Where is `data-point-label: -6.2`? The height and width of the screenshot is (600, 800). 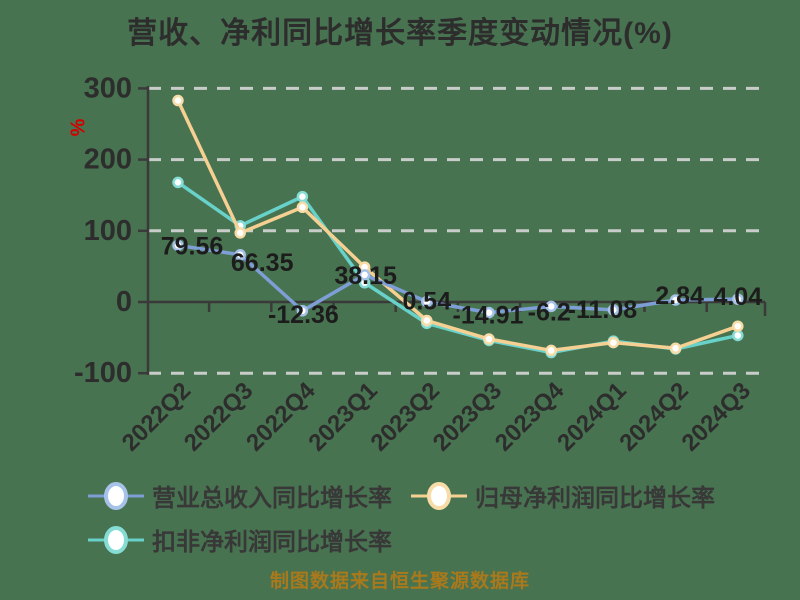 data-point-label: -6.2 is located at coordinates (549, 312).